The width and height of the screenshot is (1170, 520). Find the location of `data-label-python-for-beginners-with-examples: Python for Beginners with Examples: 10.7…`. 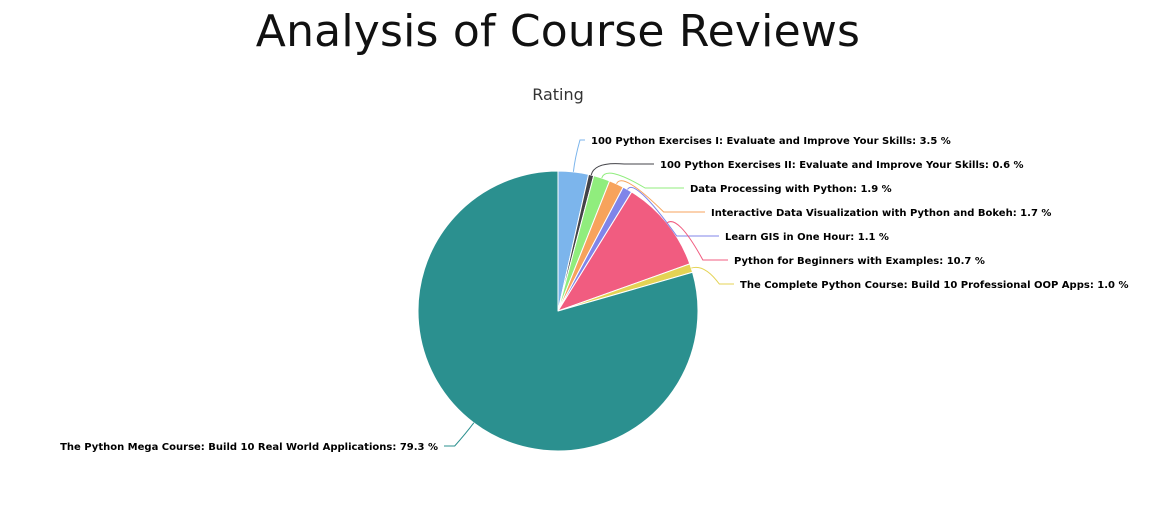

data-label-python-for-beginners-with-examples: Python for Beginners with Examples: 10.7… is located at coordinates (859, 261).